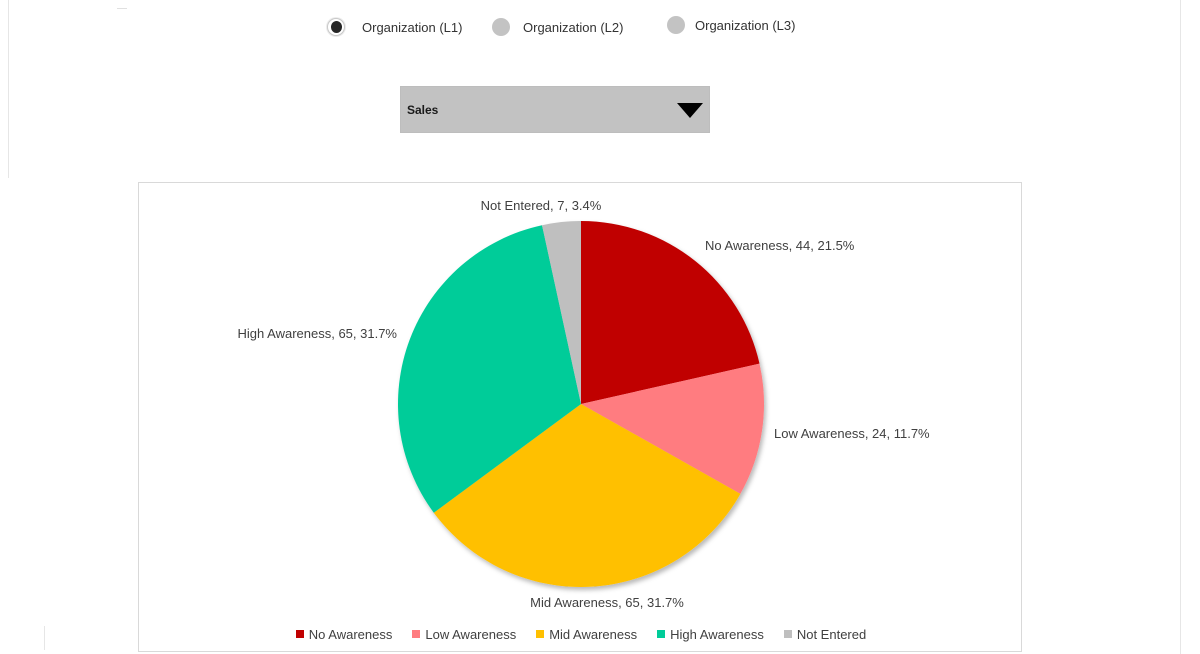 This screenshot has width=1200, height=654. I want to click on corner-mark, so click(122, 8).